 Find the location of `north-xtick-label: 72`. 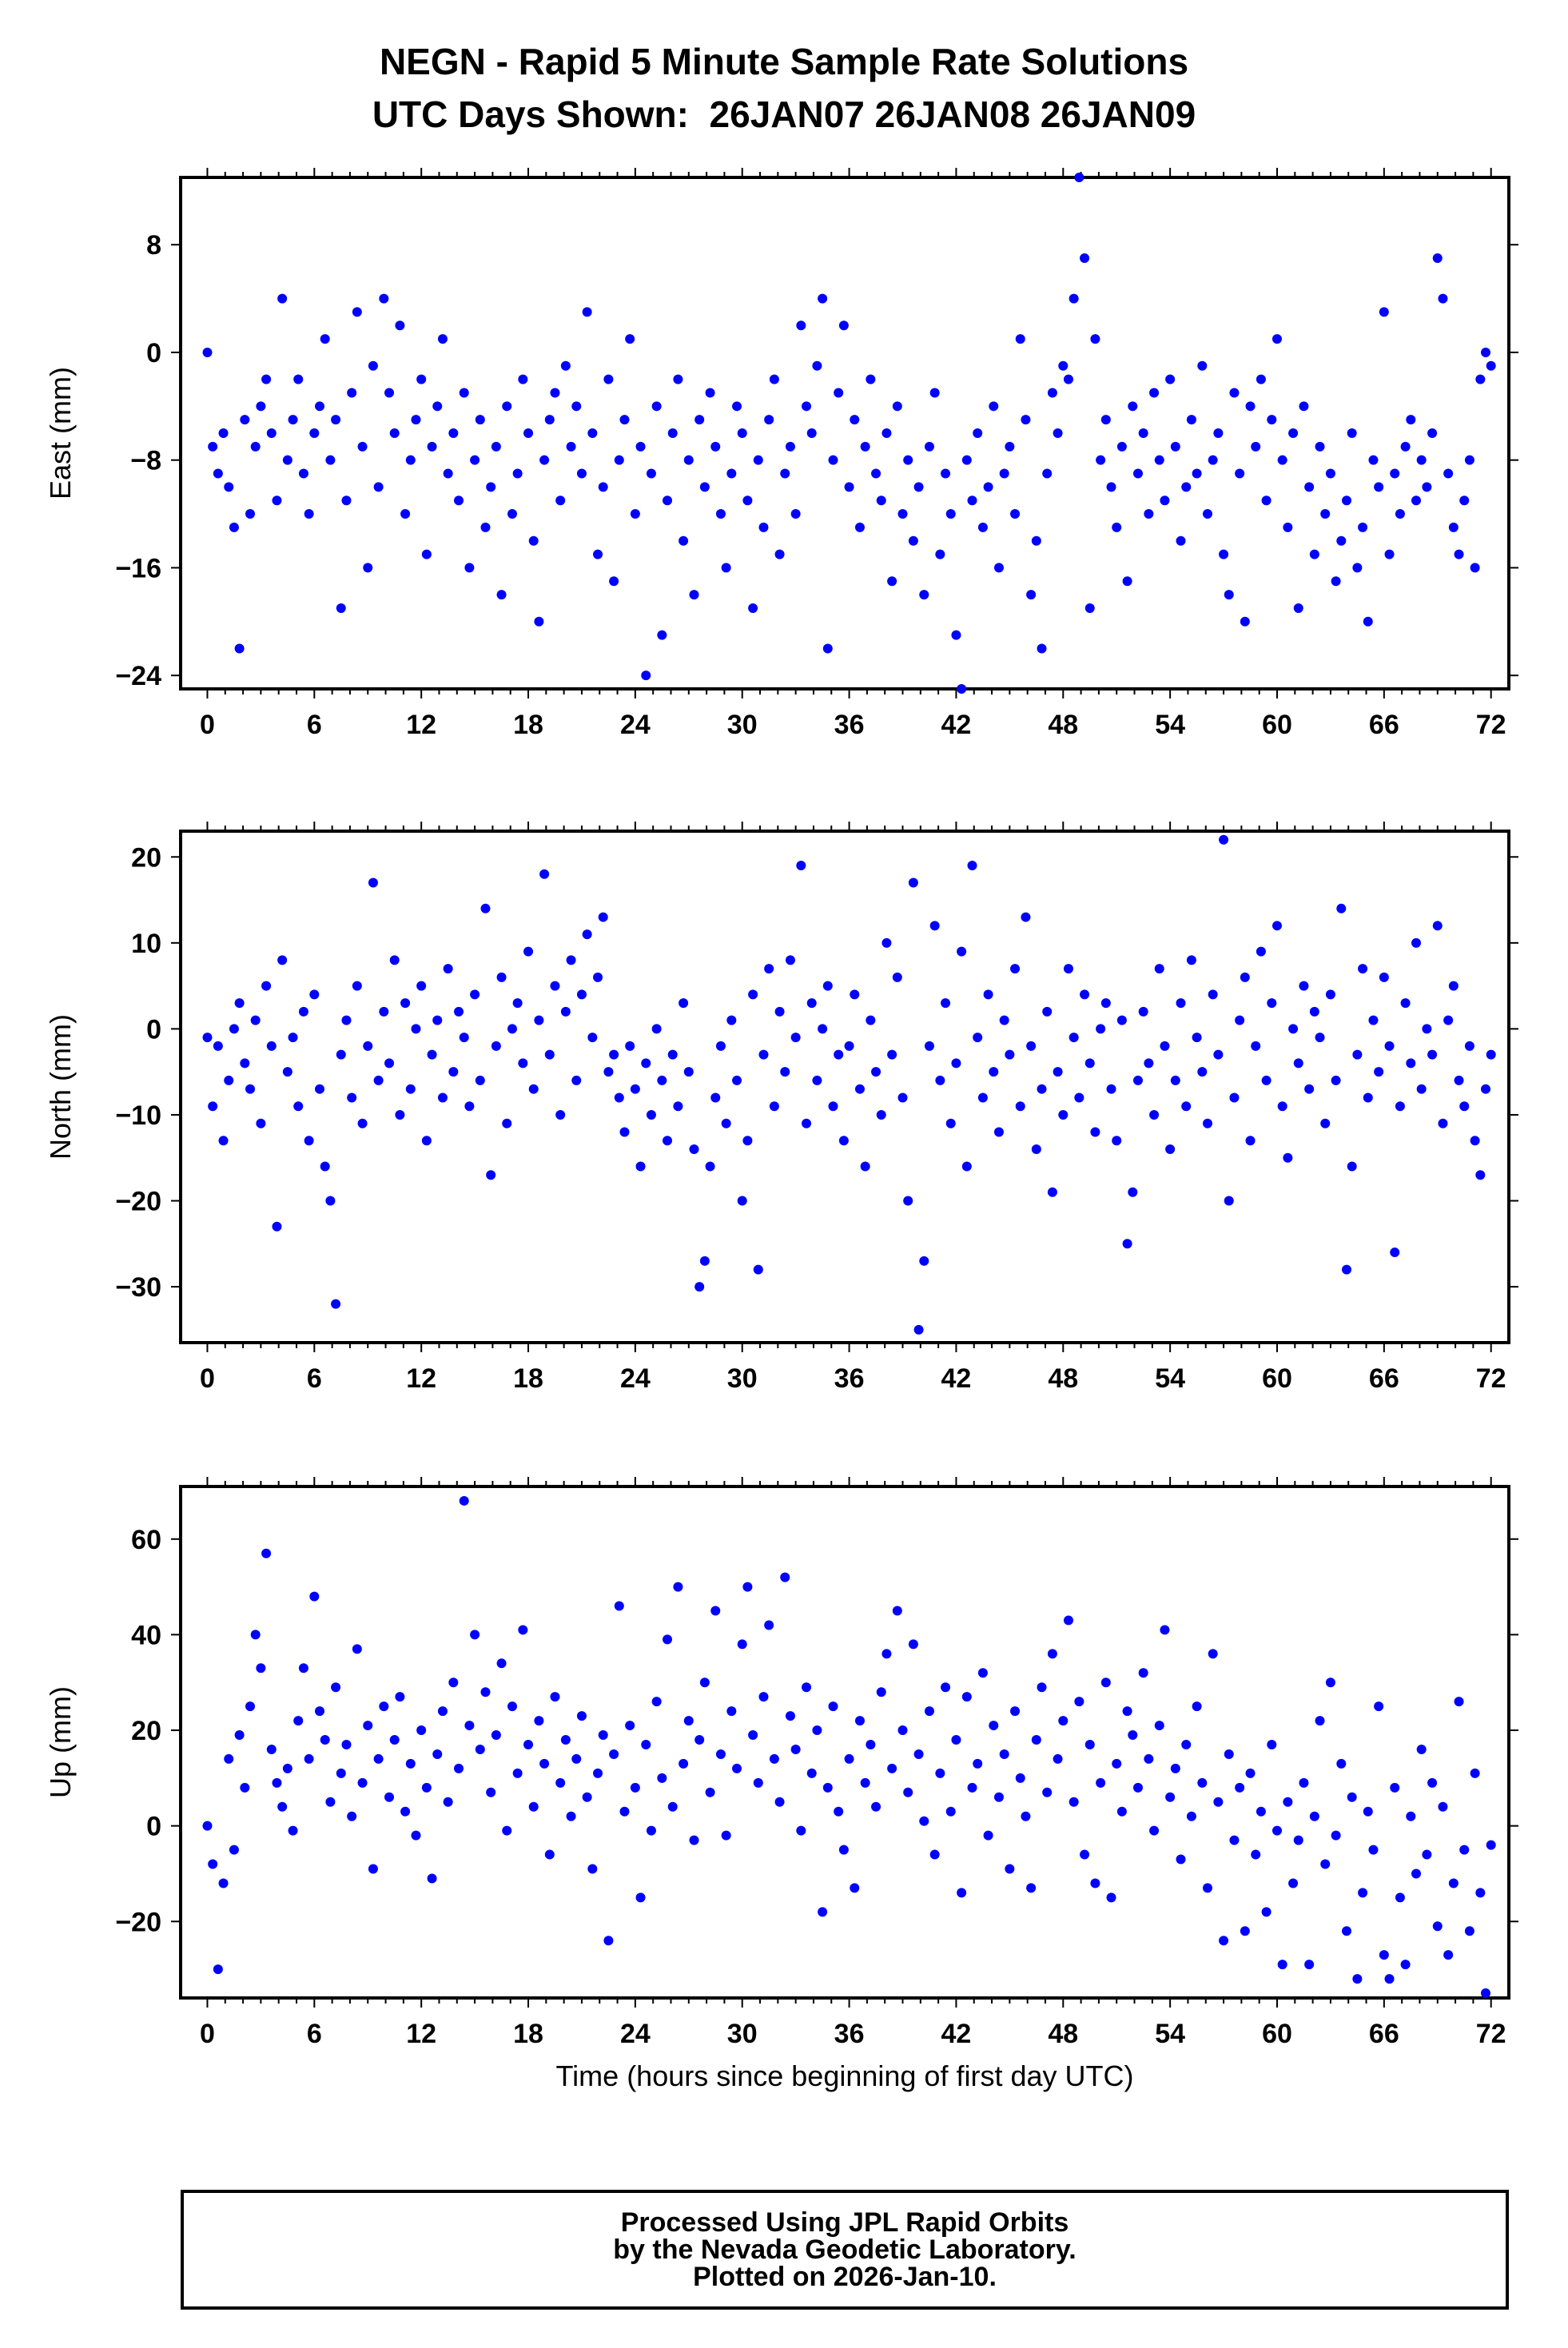

north-xtick-label: 72 is located at coordinates (1491, 1378).